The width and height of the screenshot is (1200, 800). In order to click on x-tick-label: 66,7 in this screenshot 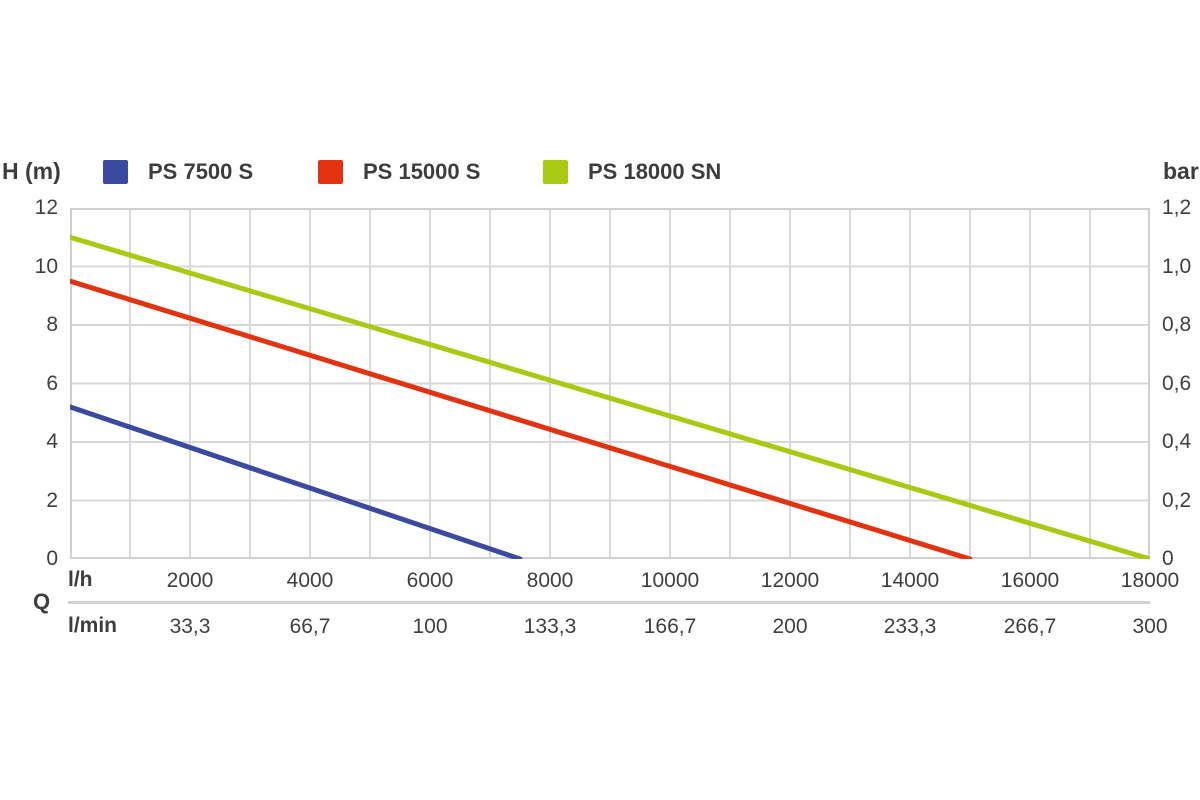, I will do `click(310, 626)`.